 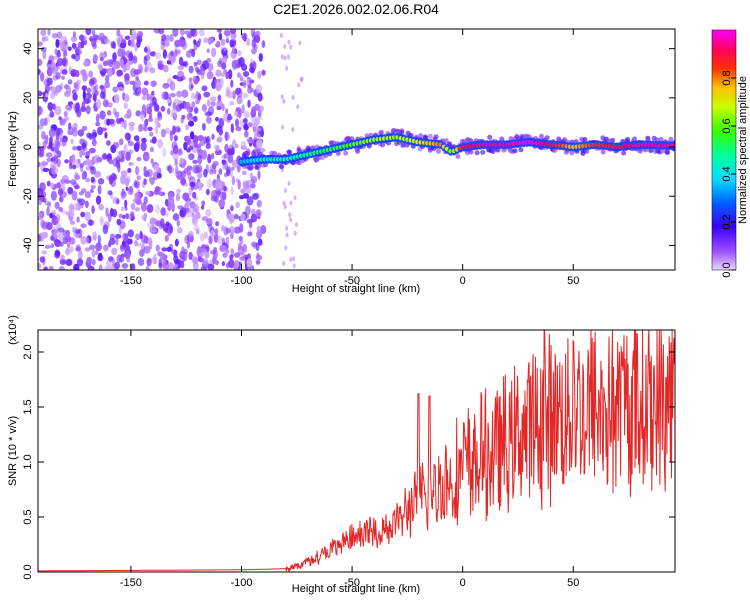 What do you see at coordinates (727, 269) in the screenshot?
I see `colorbar-tick-label: 0.0` at bounding box center [727, 269].